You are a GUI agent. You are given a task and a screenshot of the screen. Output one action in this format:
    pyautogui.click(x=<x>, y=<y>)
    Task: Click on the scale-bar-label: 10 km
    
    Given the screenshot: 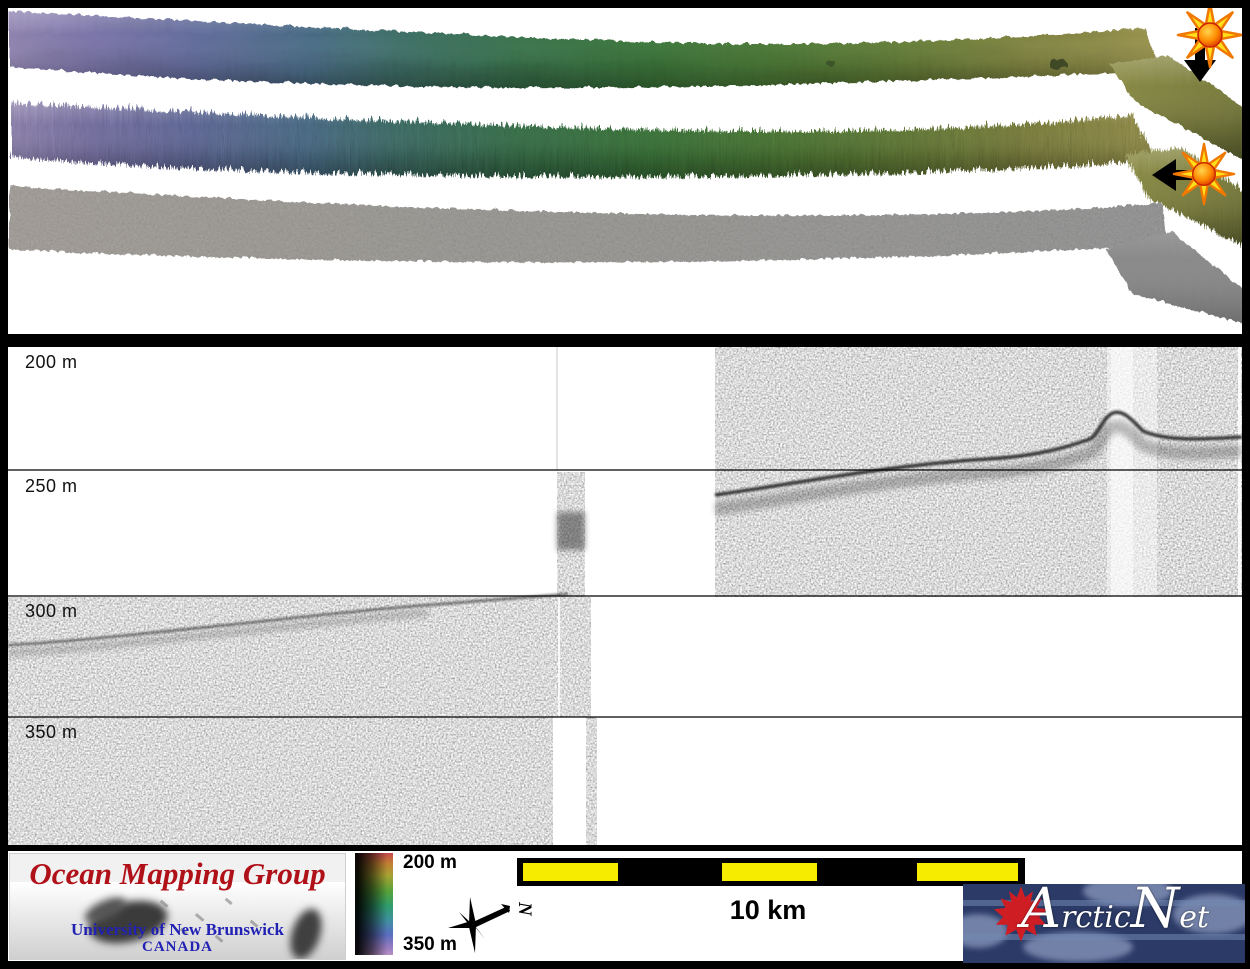 What is the action you would take?
    pyautogui.click(x=768, y=910)
    